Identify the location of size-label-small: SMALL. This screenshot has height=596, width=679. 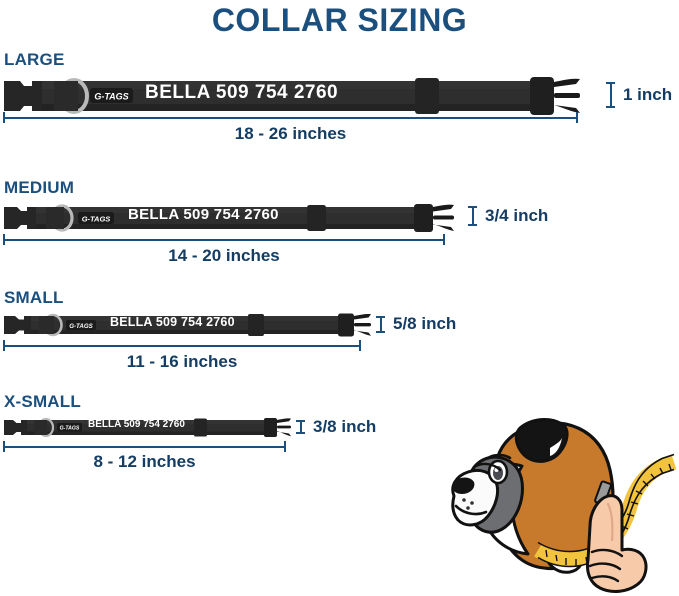
(34, 297).